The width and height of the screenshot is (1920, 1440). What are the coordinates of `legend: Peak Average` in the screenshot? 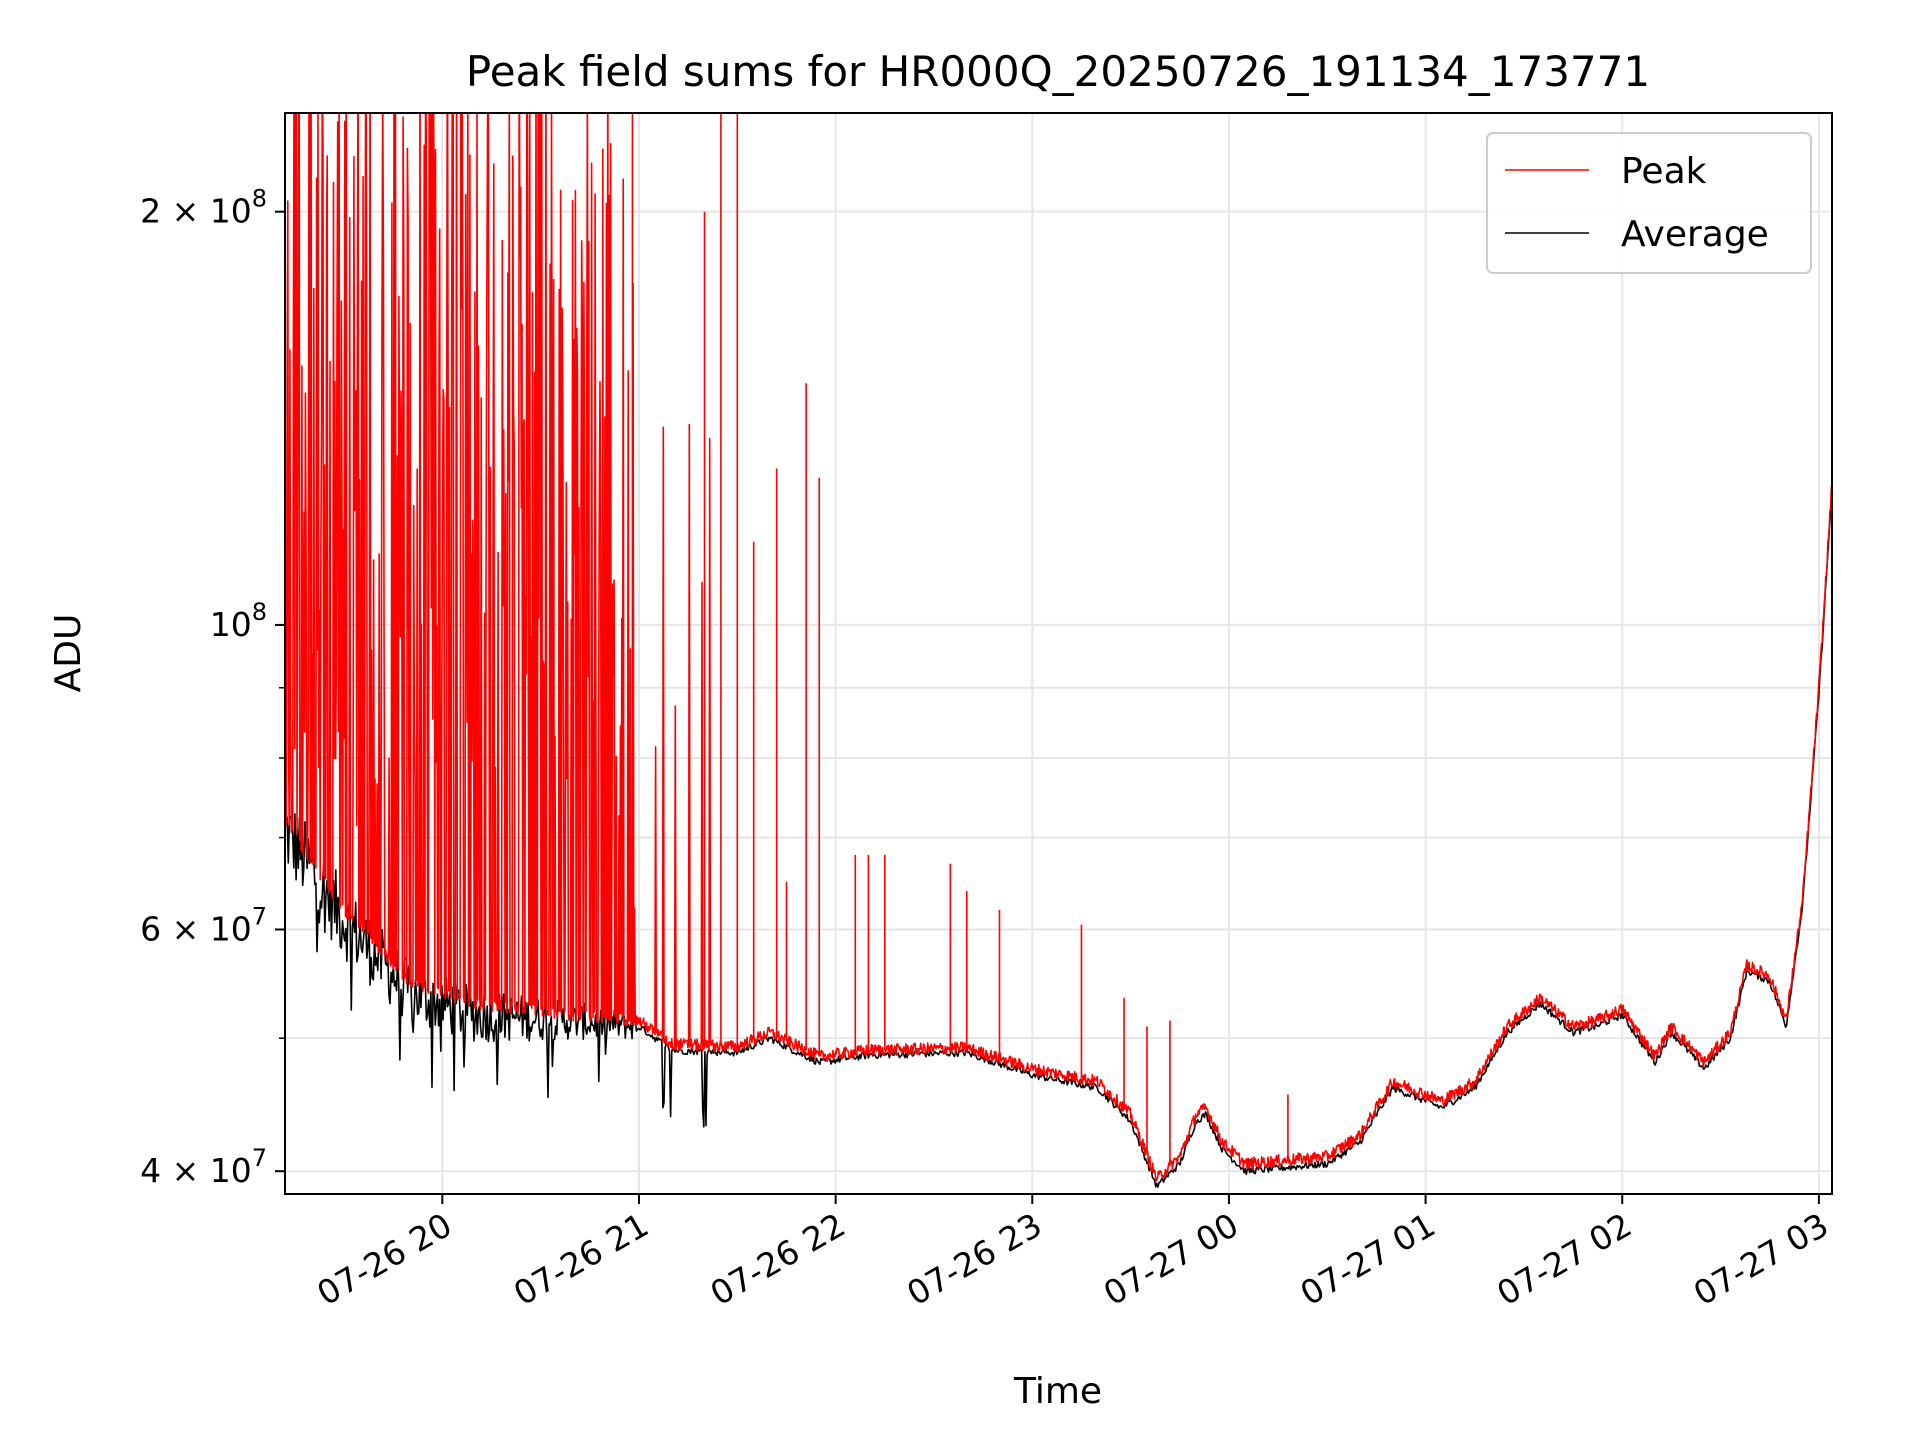 It's located at (1649, 203).